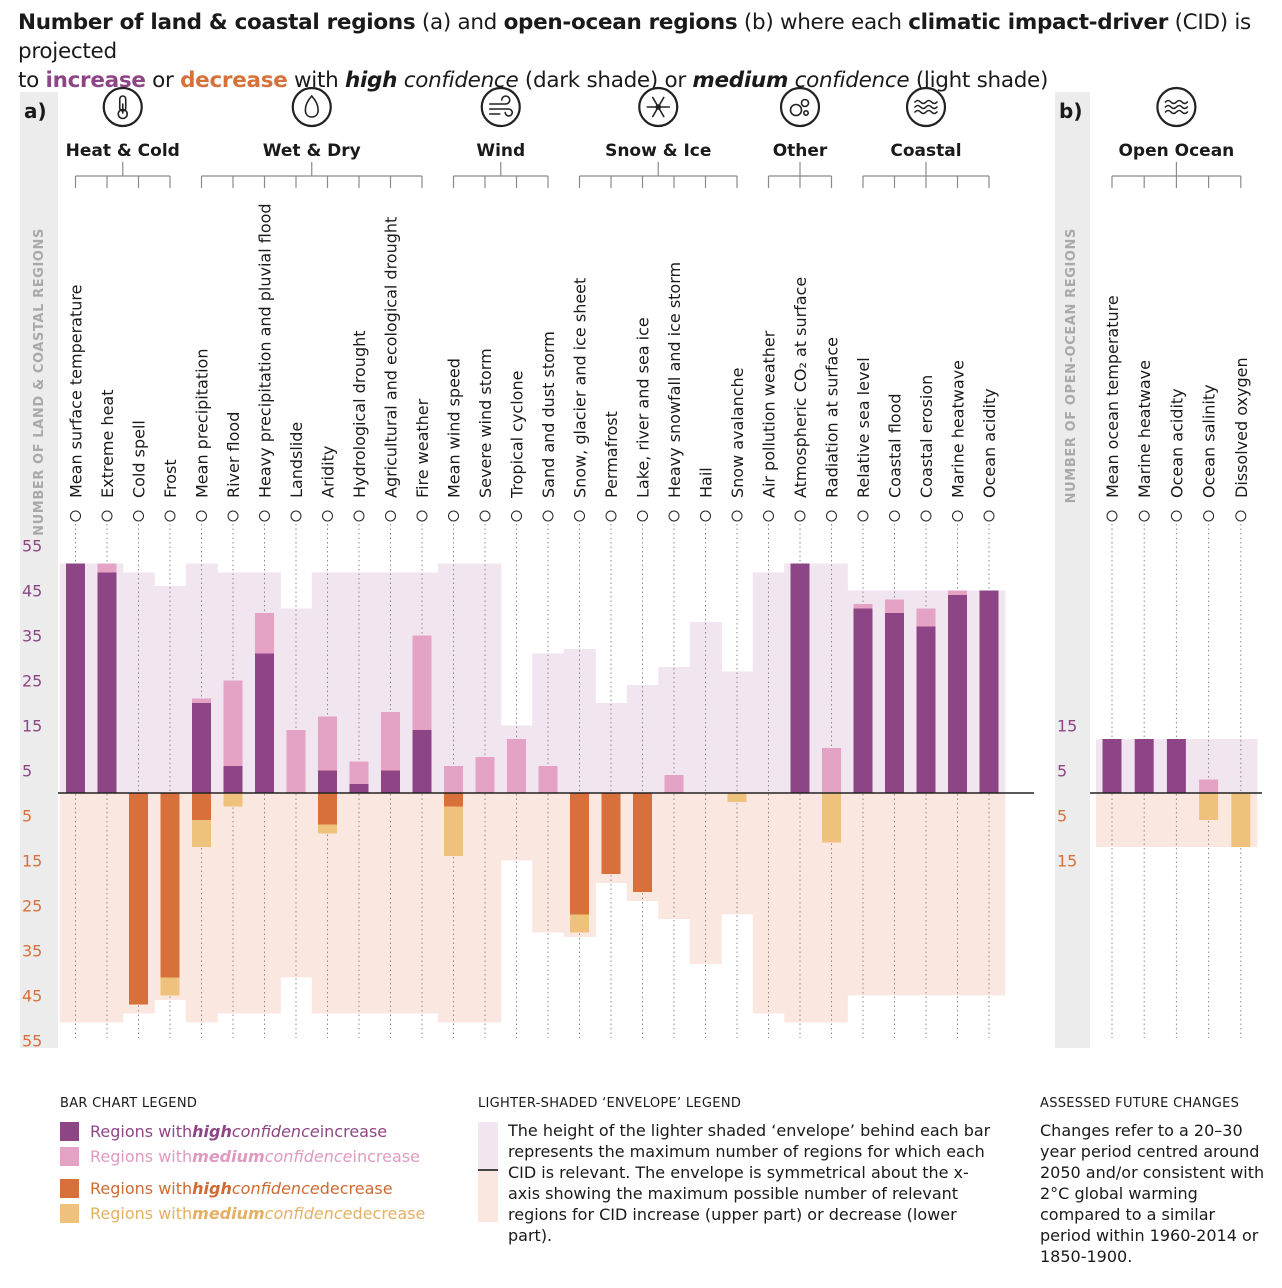 This screenshot has width=1282, height=1288. What do you see at coordinates (32, 636) in the screenshot?
I see `y-tick-label-increase: 35` at bounding box center [32, 636].